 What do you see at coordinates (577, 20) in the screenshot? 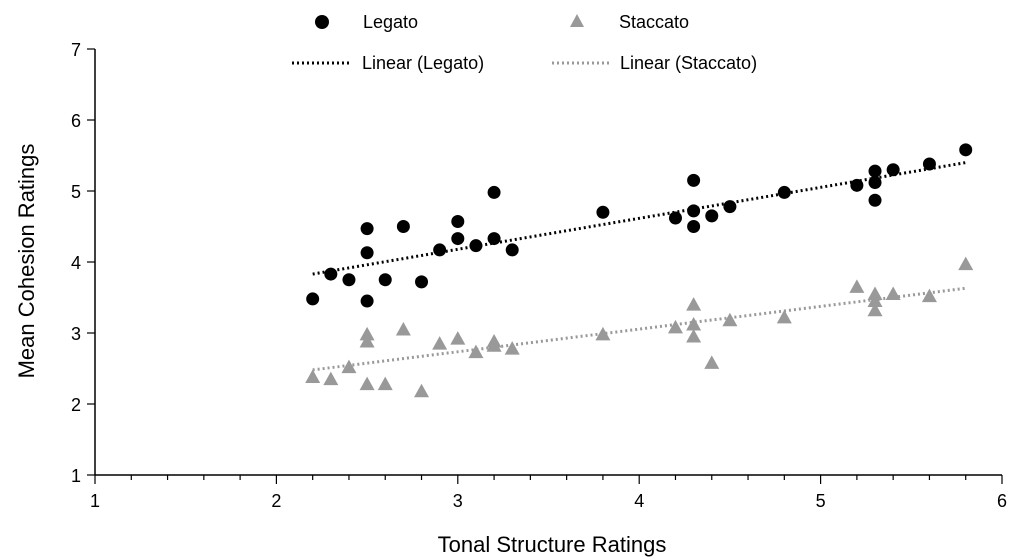
I see `legend-marker-staccato` at bounding box center [577, 20].